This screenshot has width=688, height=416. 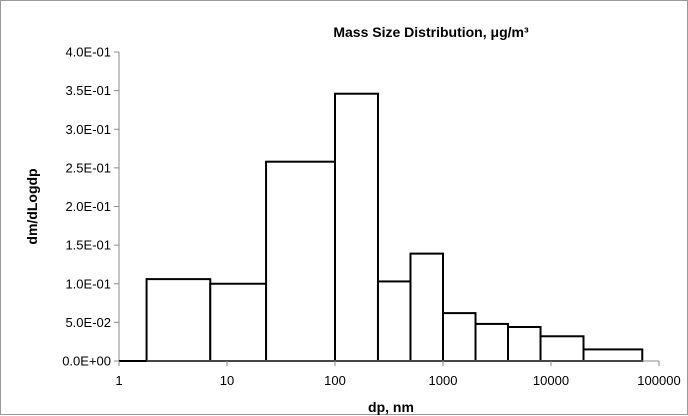 What do you see at coordinates (88, 283) in the screenshot?
I see `y-tick-label: 1.0E-01` at bounding box center [88, 283].